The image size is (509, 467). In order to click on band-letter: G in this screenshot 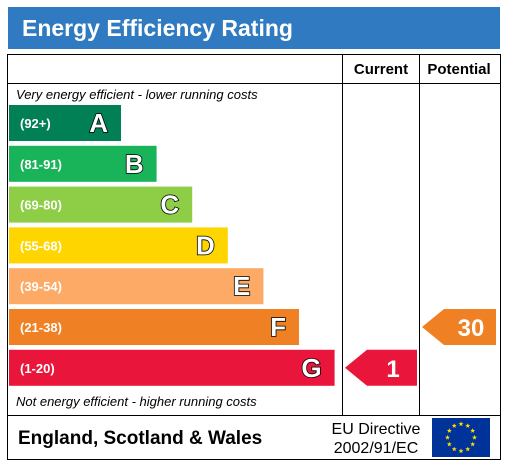, I will do `click(311, 368)`.